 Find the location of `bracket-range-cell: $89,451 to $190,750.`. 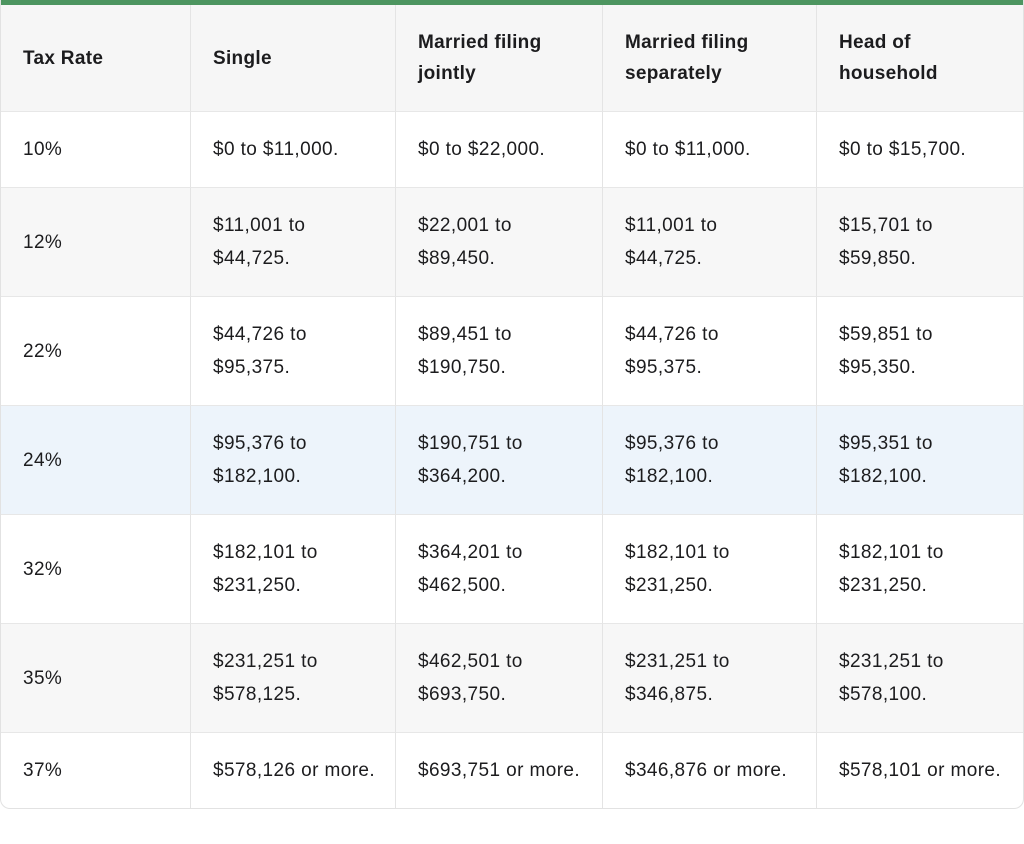

bracket-range-cell: $89,451 to $190,750. is located at coordinates (498, 350).